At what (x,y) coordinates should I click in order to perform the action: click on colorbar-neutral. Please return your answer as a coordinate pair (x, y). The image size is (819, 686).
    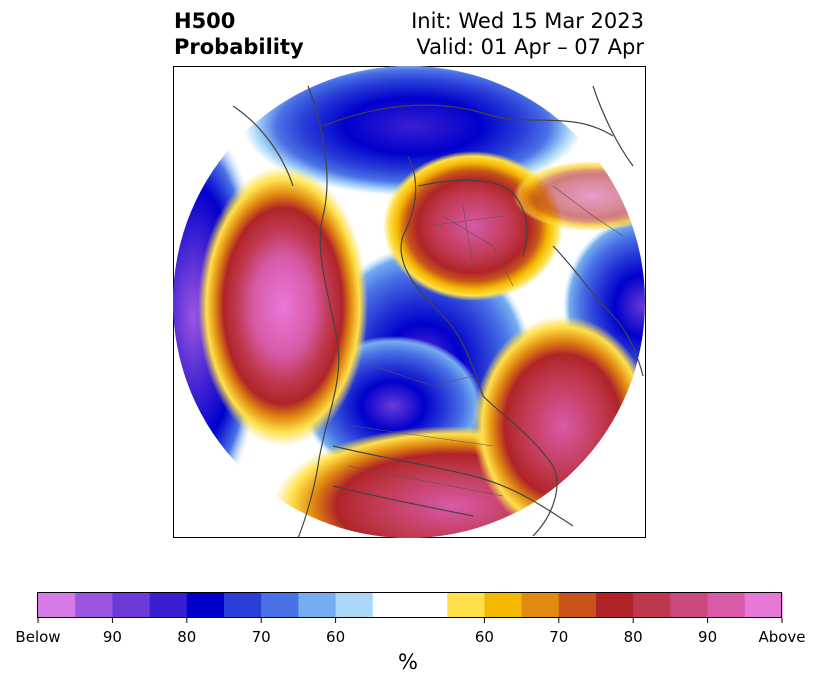
    Looking at the image, I should click on (410, 605).